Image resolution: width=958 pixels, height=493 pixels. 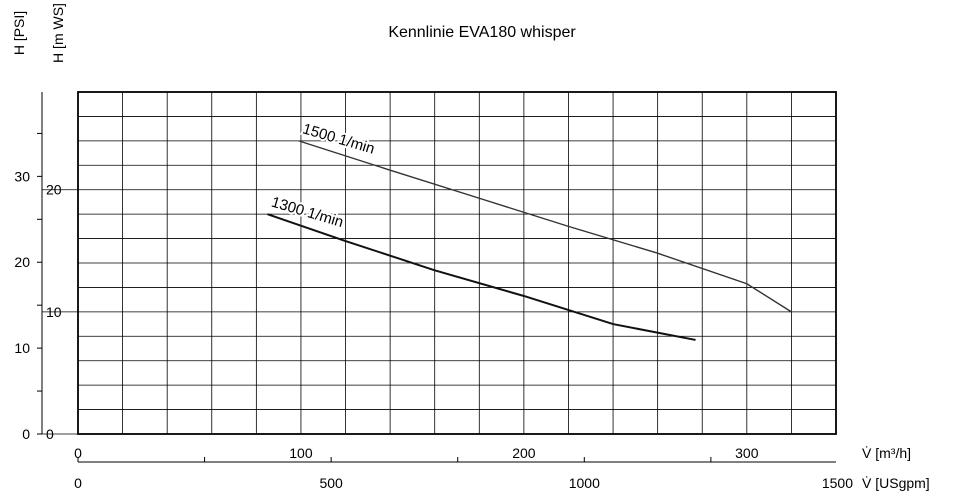 What do you see at coordinates (54, 190) in the screenshot?
I see `mws-tick-label: 20` at bounding box center [54, 190].